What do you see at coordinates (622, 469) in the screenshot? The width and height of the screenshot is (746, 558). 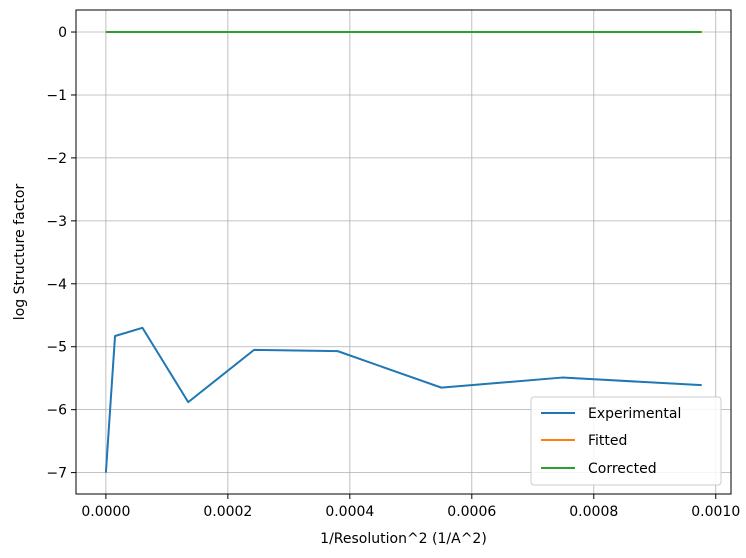 I see `legend-label-corrected: Corrected` at bounding box center [622, 469].